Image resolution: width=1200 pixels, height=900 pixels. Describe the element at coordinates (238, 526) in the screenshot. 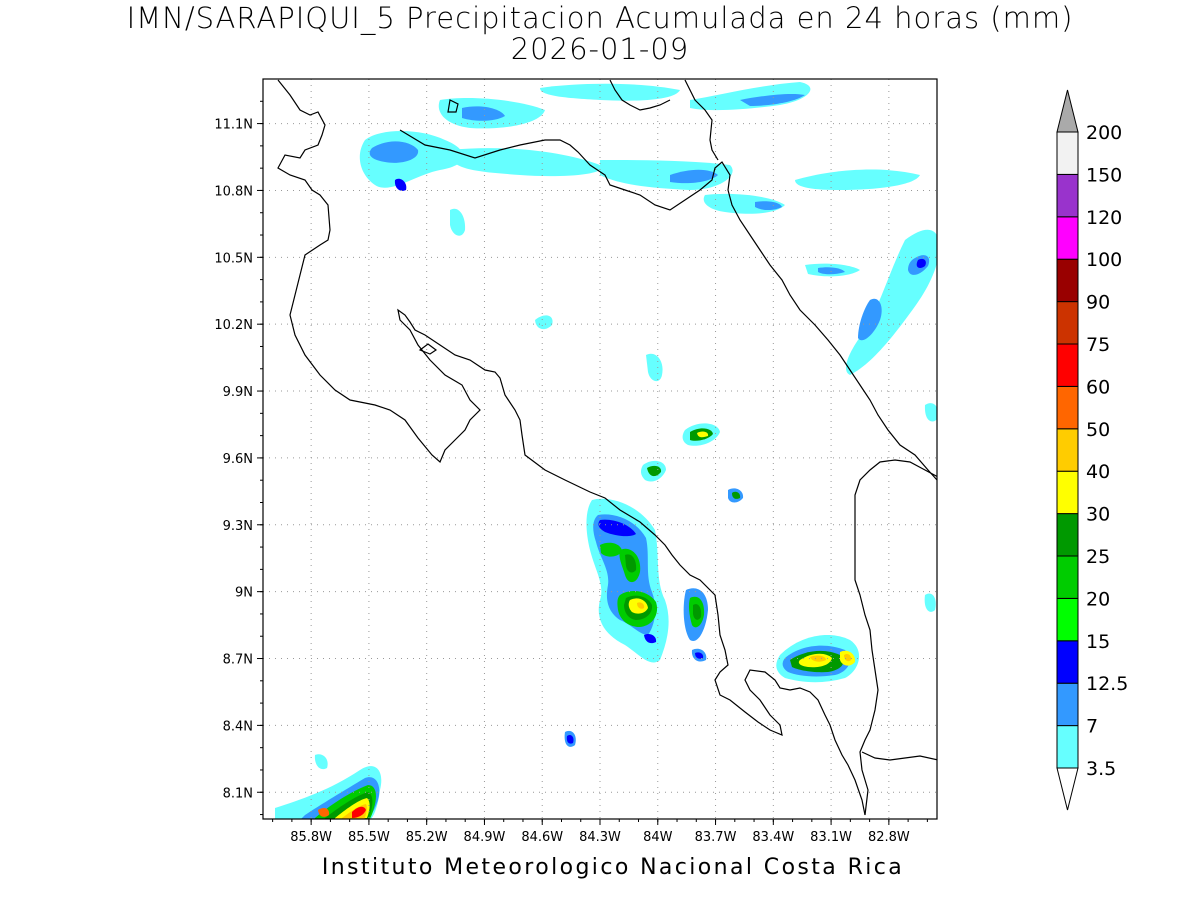

I see `lat-tick-label: 9.3N` at that location.